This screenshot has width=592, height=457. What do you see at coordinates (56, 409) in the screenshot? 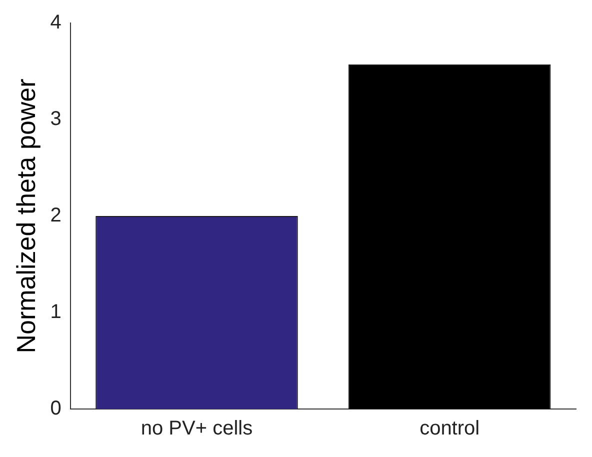
I see `y-tick-label: 0` at bounding box center [56, 409].